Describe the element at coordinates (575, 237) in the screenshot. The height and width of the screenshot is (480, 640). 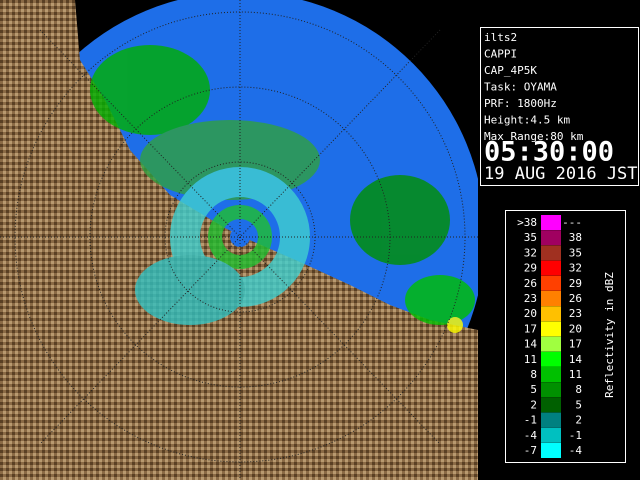
I see `legend-high: 38` at that location.